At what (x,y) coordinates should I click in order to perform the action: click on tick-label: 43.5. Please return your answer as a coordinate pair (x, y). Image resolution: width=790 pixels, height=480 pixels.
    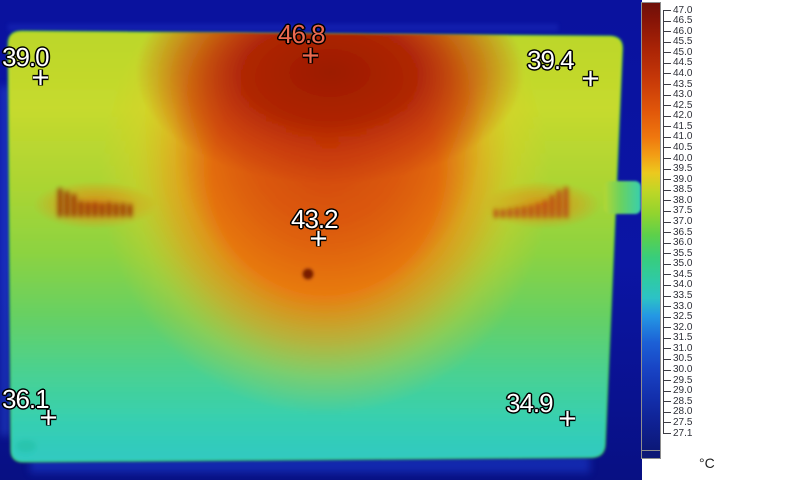
    Looking at the image, I should click on (683, 84).